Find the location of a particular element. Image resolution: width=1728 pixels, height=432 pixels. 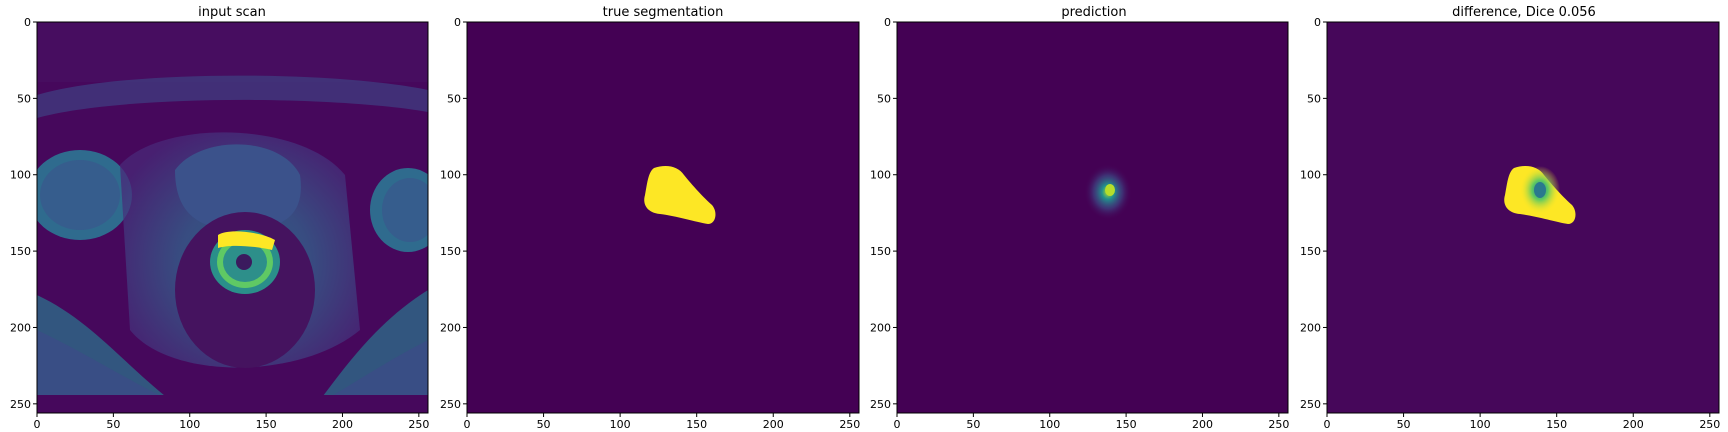

panel-title-input-scan: input scan is located at coordinates (232, 12).